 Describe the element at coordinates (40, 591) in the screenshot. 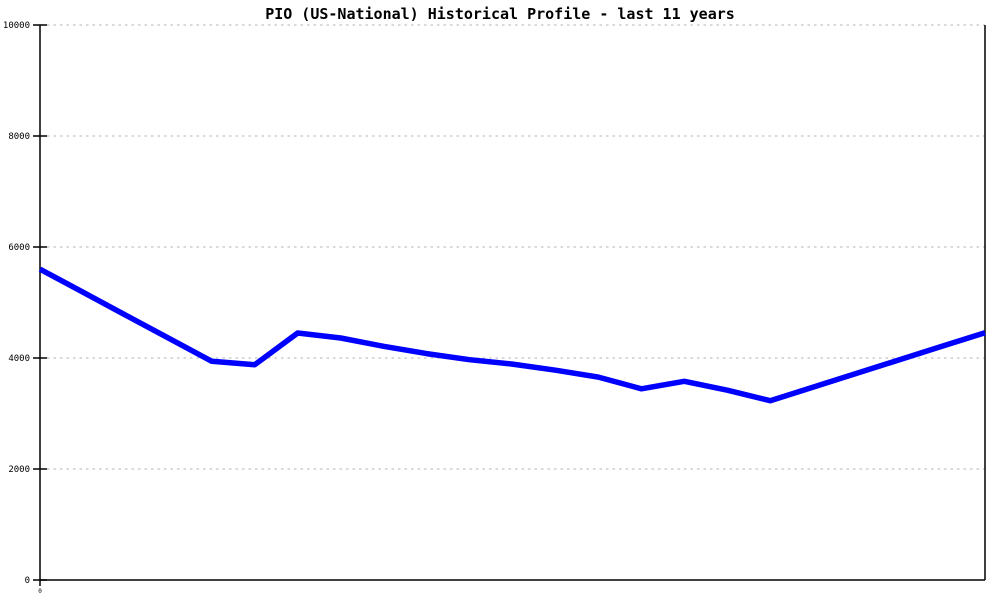

I see `x-tick-label-0: 0` at that location.